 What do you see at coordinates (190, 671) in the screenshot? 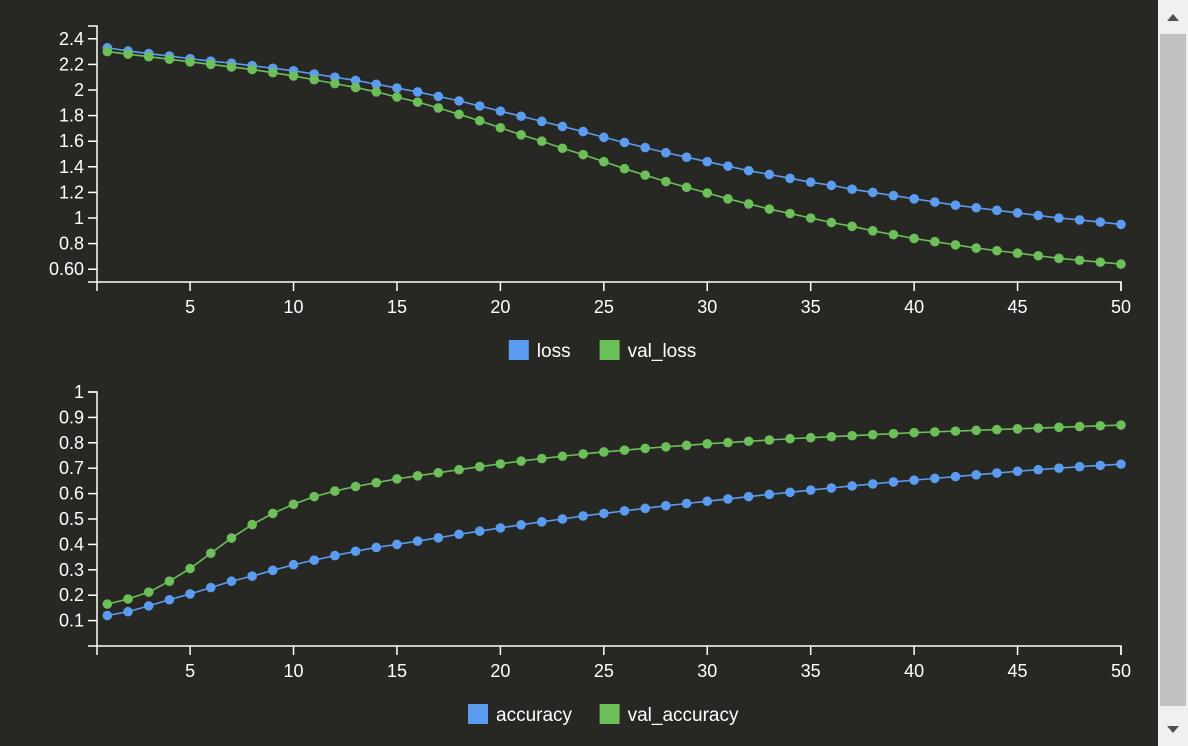
I see `x-tick-label: 5` at bounding box center [190, 671].